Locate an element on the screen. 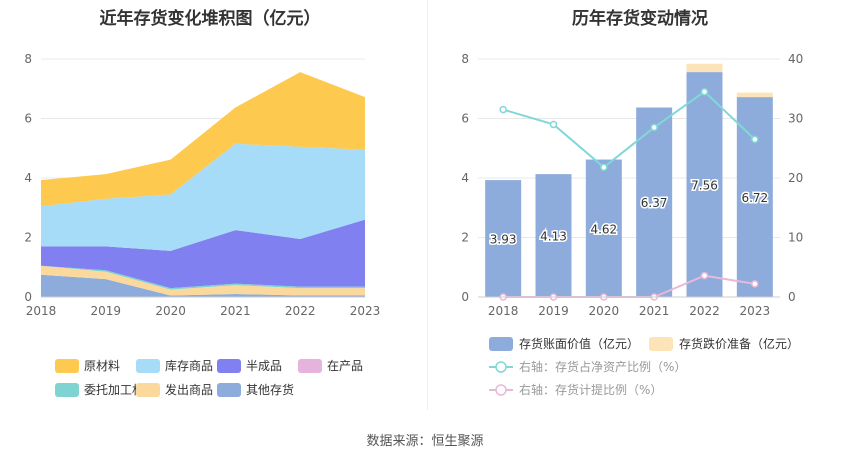 This screenshot has height=458, width=850. left-chart-title: 近年存货变化堆积图（亿元） is located at coordinates (210, 19).